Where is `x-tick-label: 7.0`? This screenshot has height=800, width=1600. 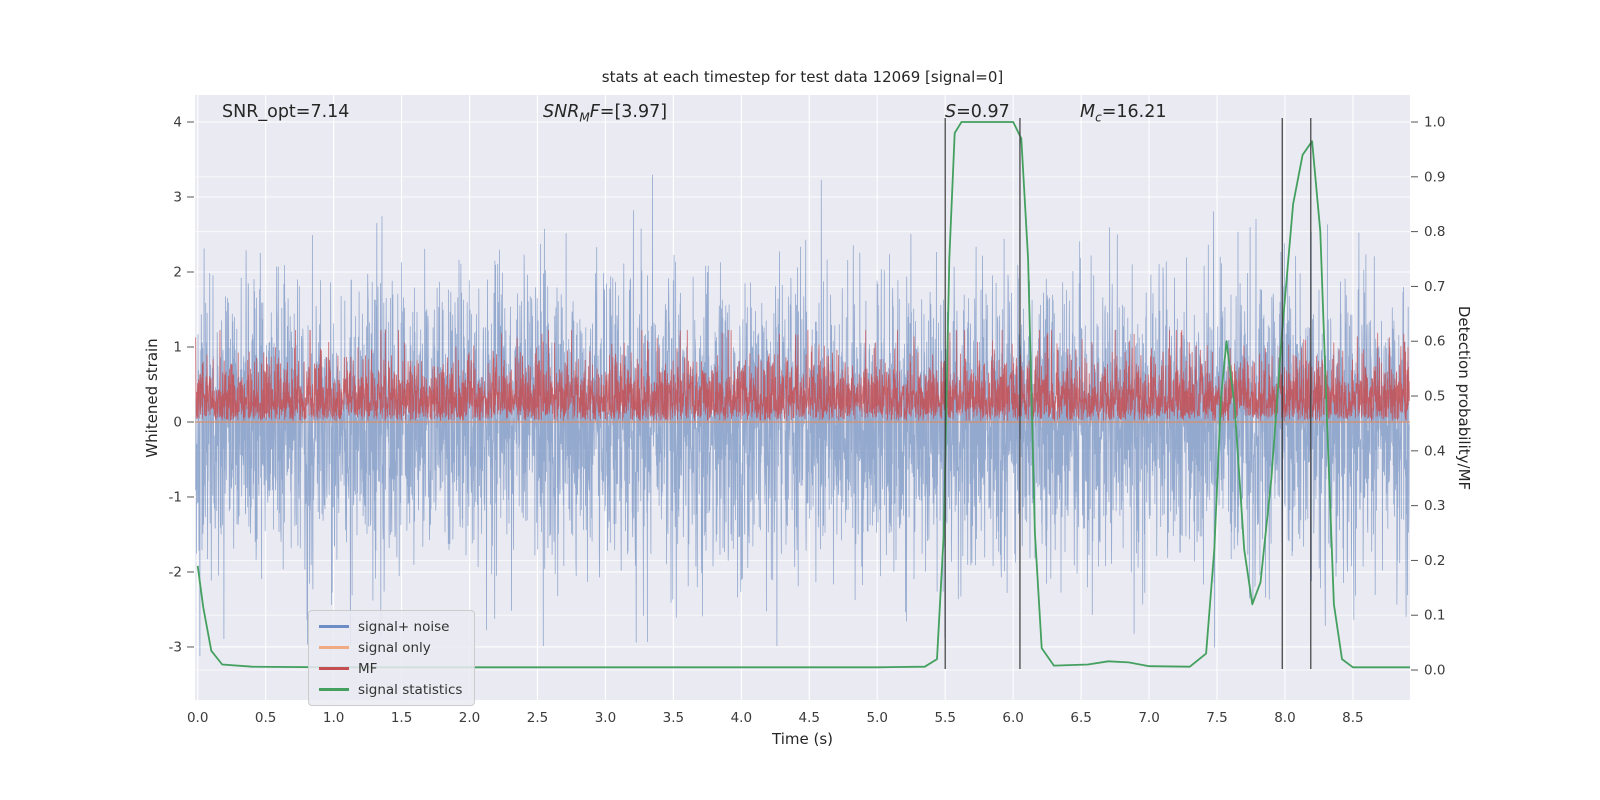
x-tick-label: 7.0 is located at coordinates (1148, 718).